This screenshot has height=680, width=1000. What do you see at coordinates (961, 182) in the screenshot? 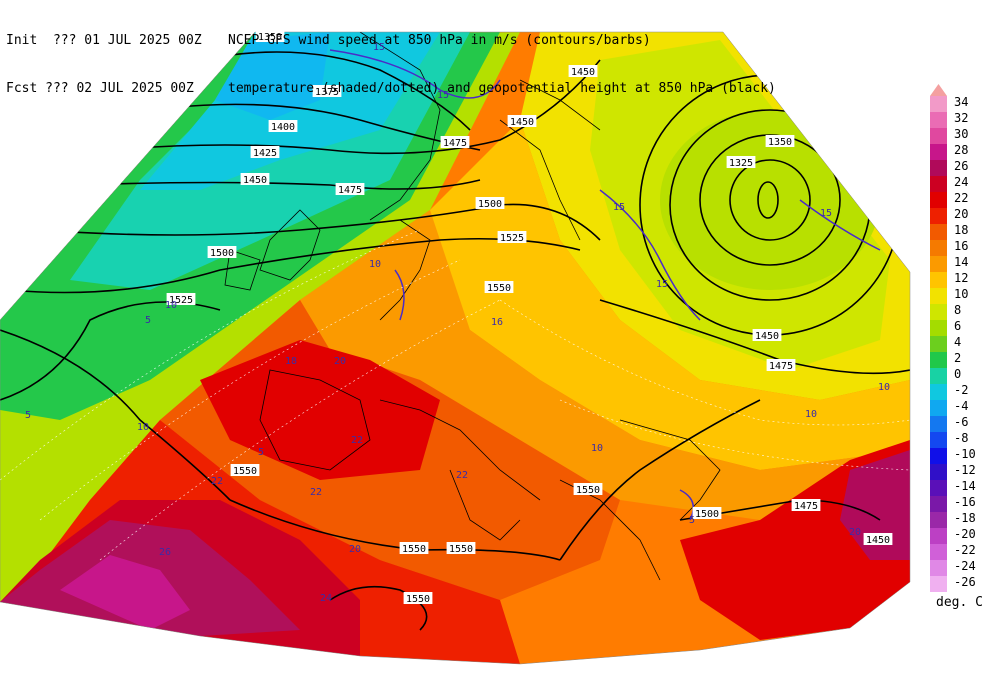
I see `colorbar-label: 24` at bounding box center [961, 182].